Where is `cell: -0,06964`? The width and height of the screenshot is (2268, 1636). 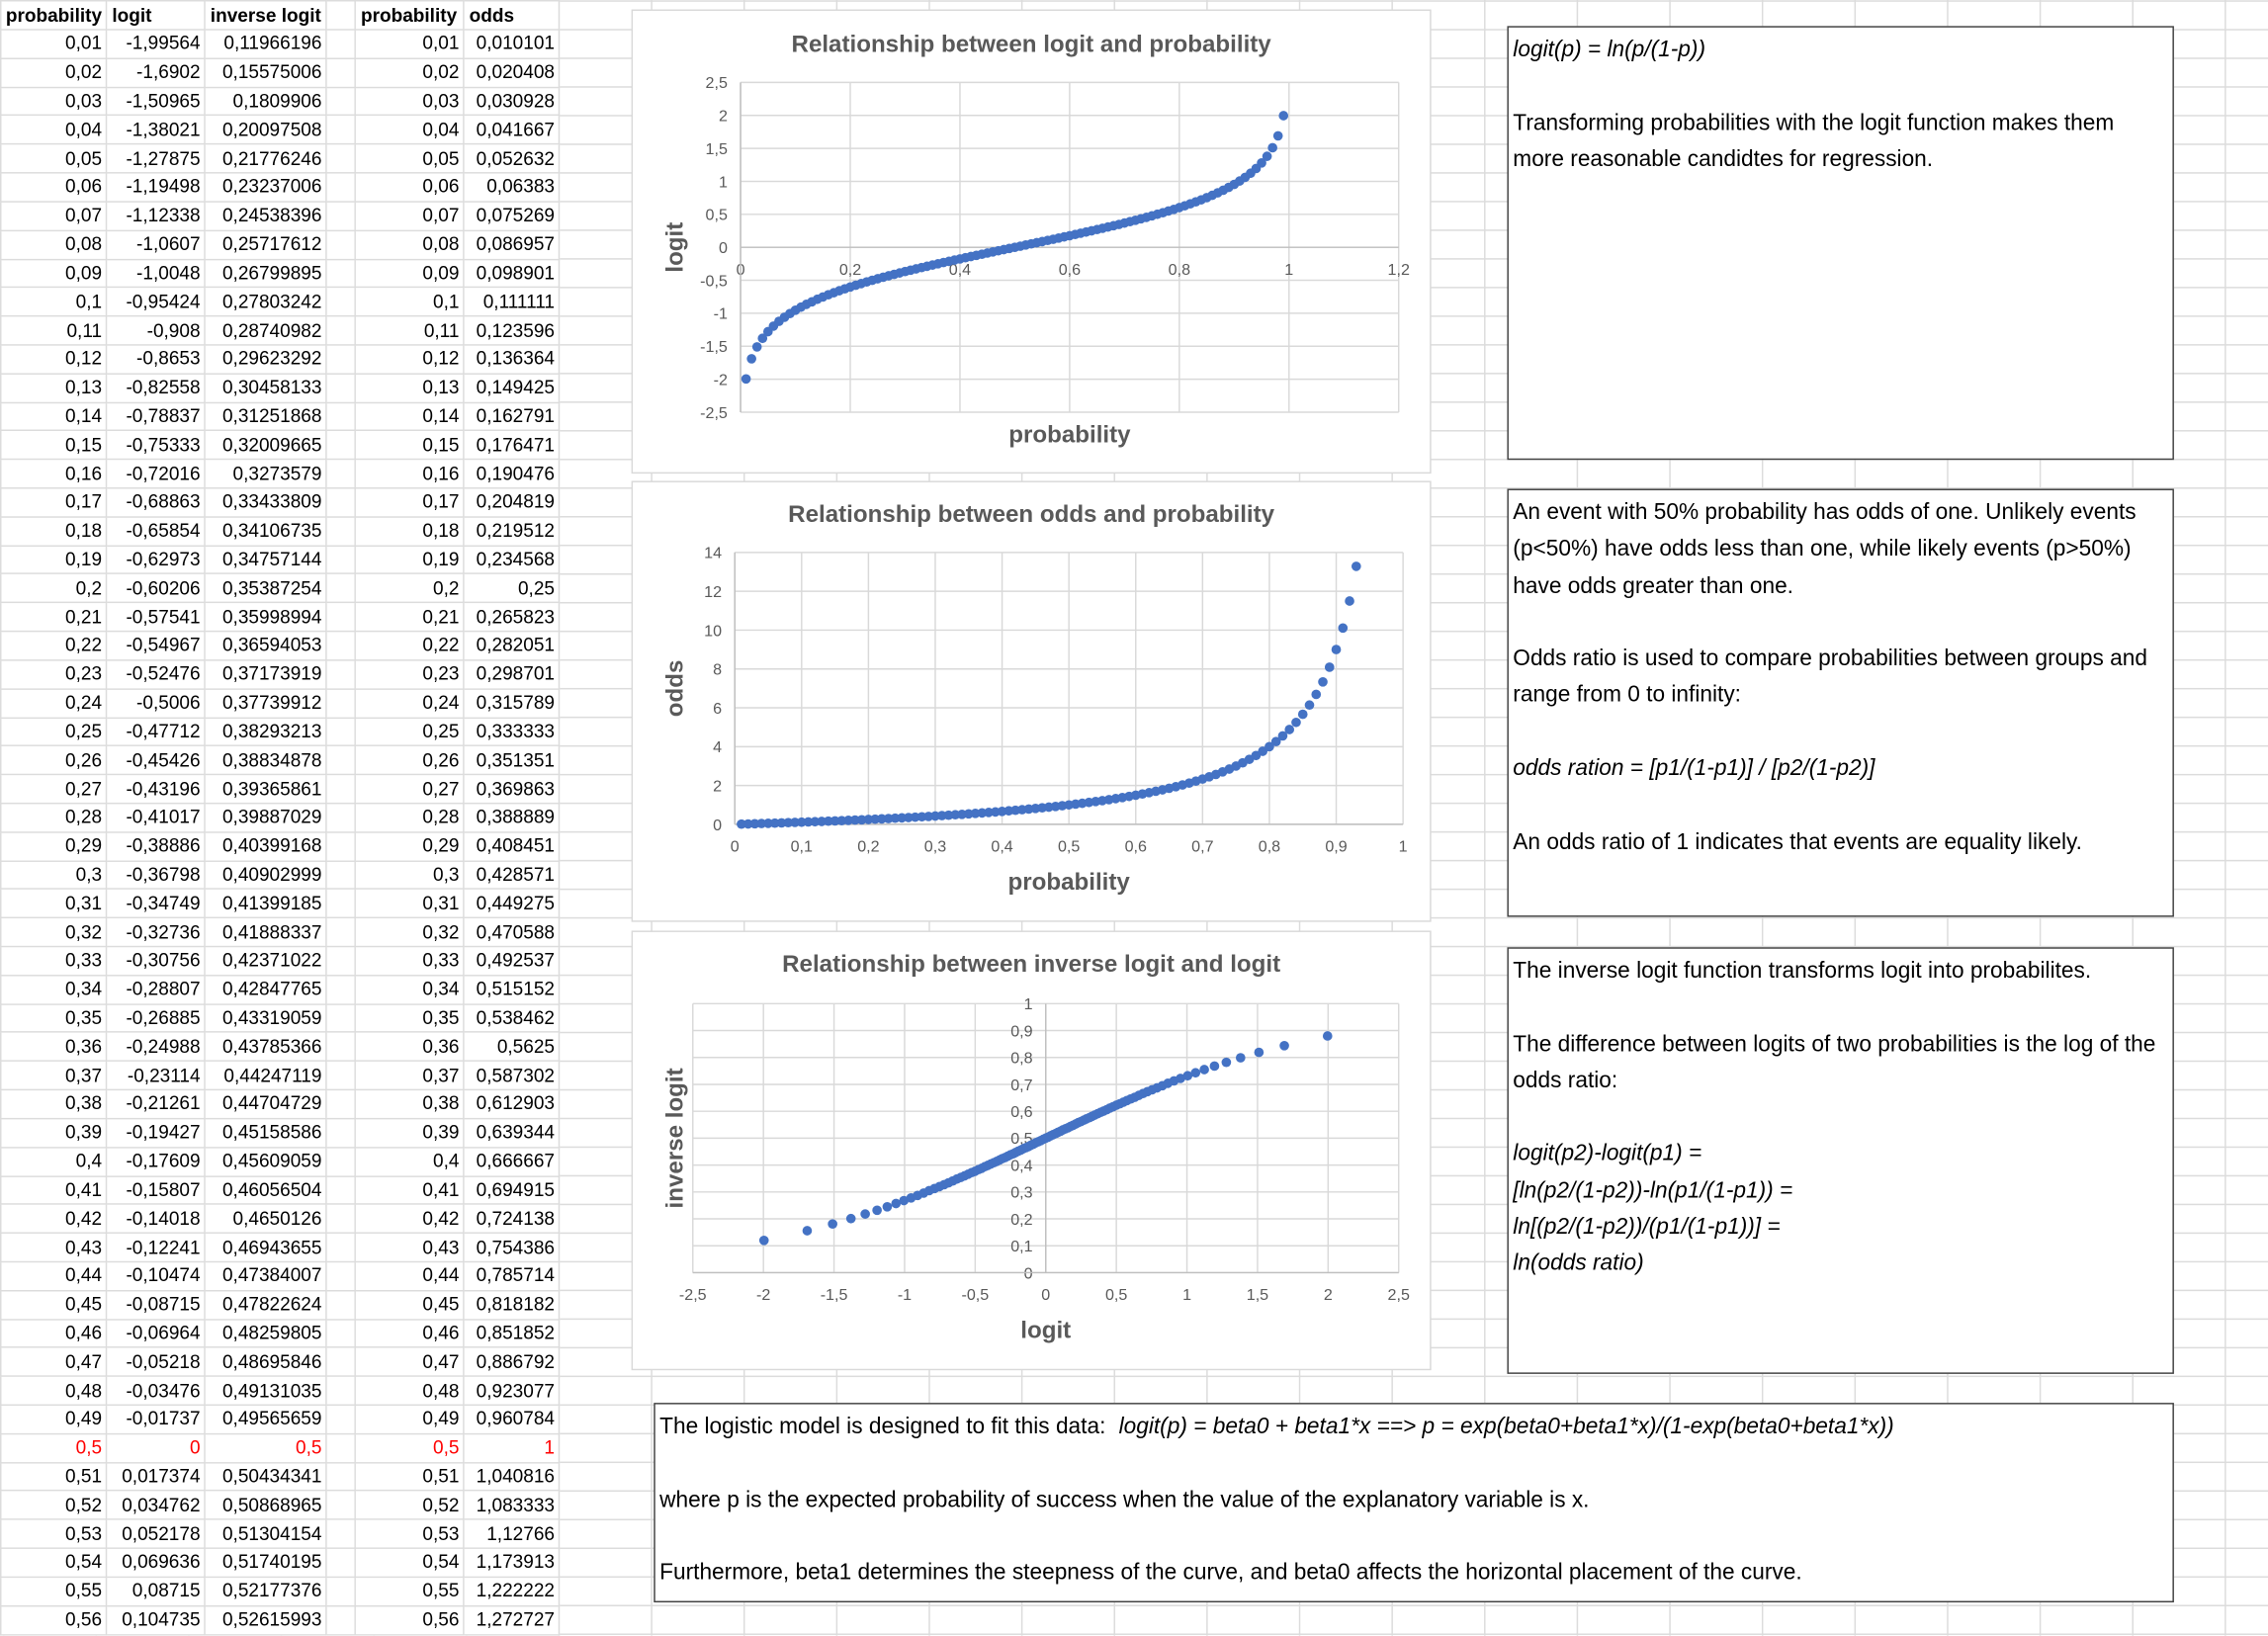 cell: -0,06964 is located at coordinates (156, 1334).